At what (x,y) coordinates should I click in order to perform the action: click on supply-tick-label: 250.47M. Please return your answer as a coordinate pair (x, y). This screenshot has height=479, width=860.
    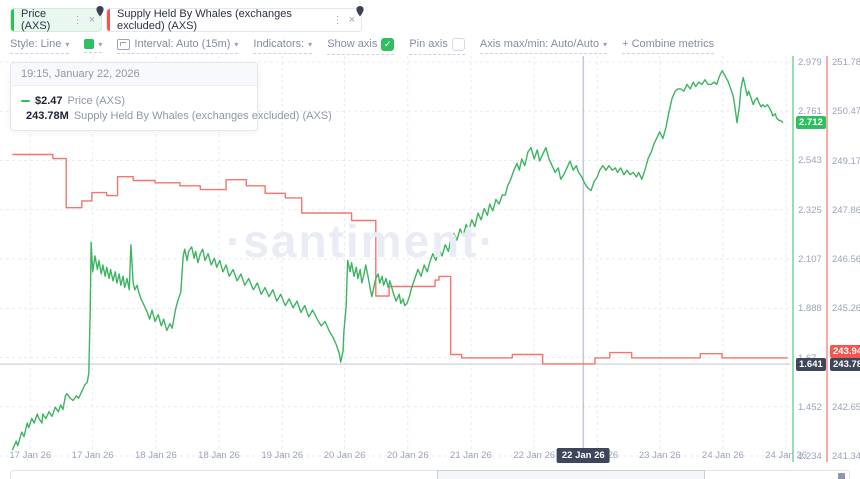
    Looking at the image, I should click on (846, 112).